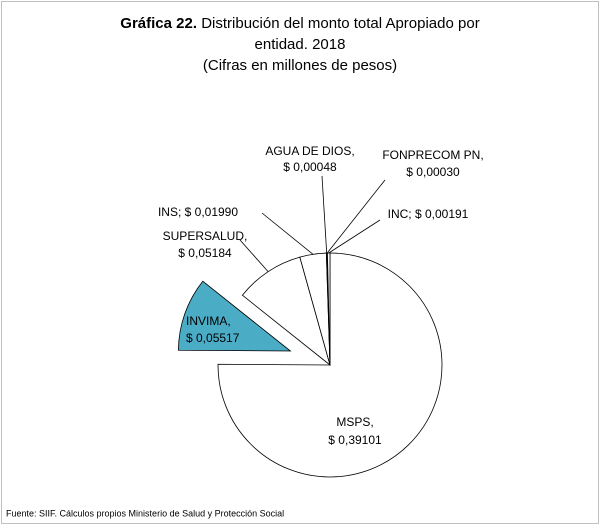 The width and height of the screenshot is (600, 525). I want to click on value-label: $ 0,39101, so click(355, 440).